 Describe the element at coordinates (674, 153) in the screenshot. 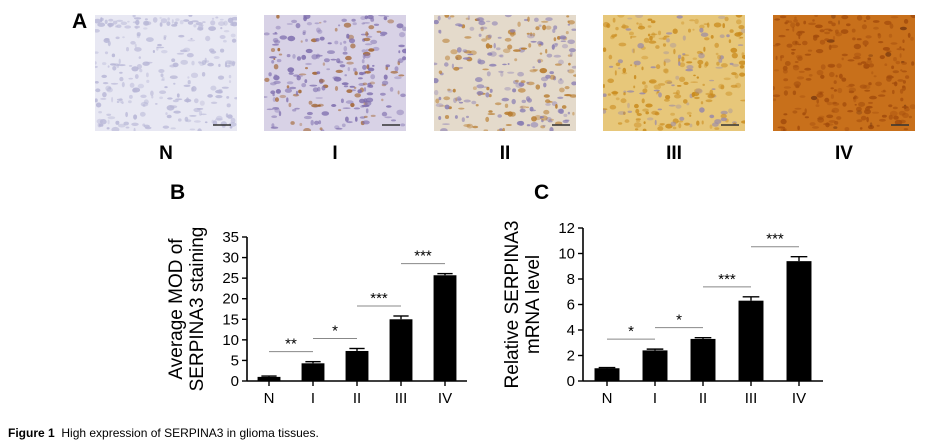

I see `stage-label-iii: III` at that location.